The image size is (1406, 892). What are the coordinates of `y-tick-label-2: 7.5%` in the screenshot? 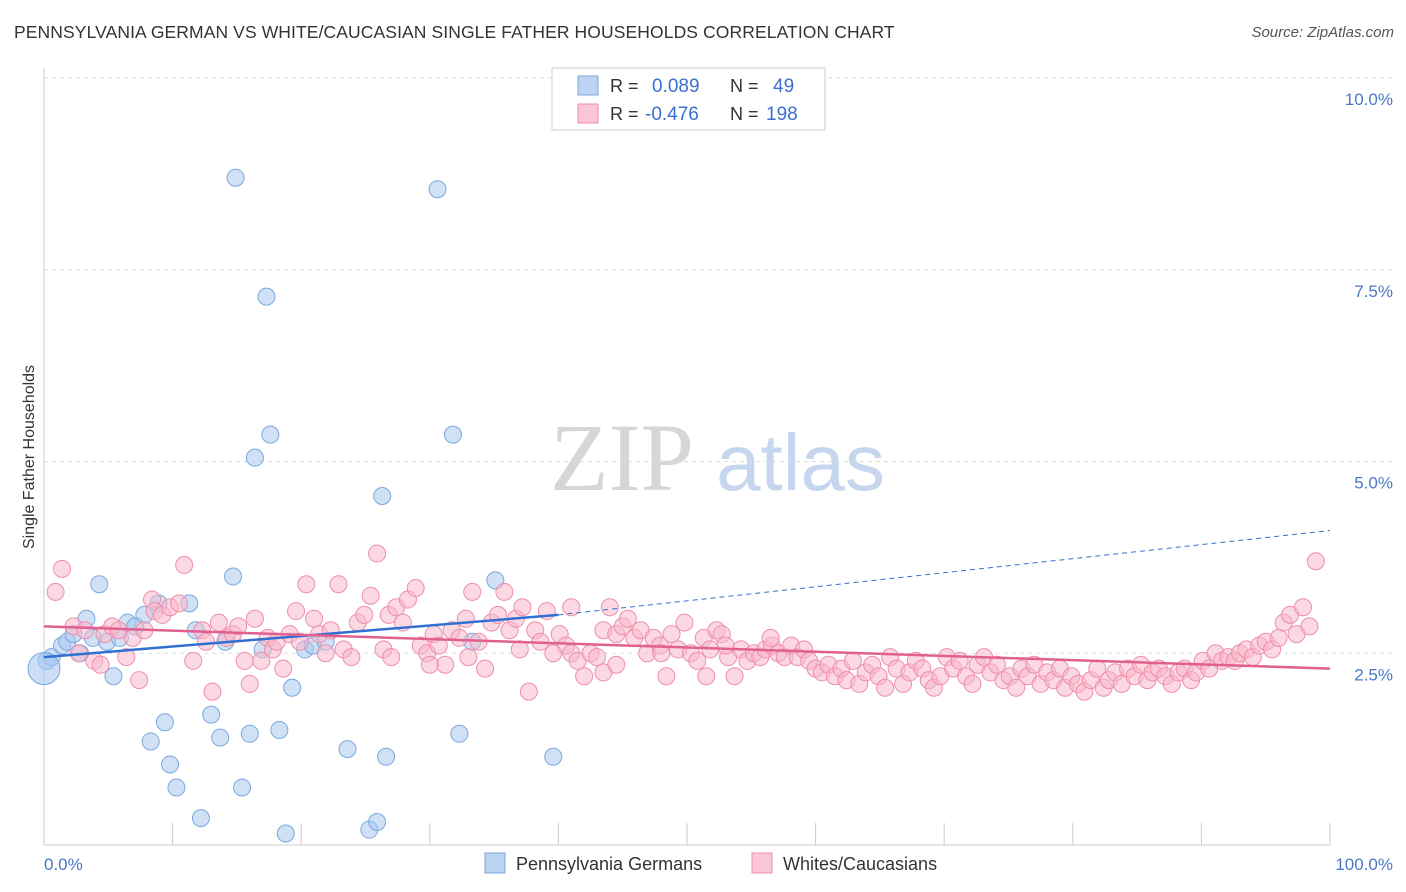 It's located at (1373, 291).